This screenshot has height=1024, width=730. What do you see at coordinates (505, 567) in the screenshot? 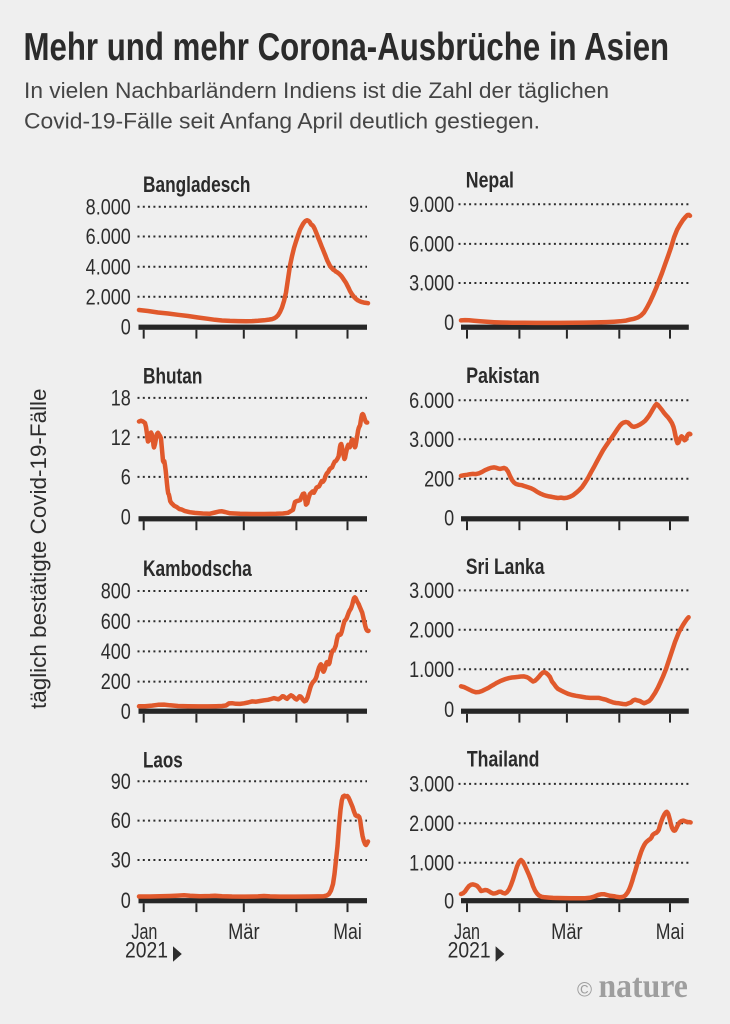
I see `svg-text: Sri Lanka` at bounding box center [505, 567].